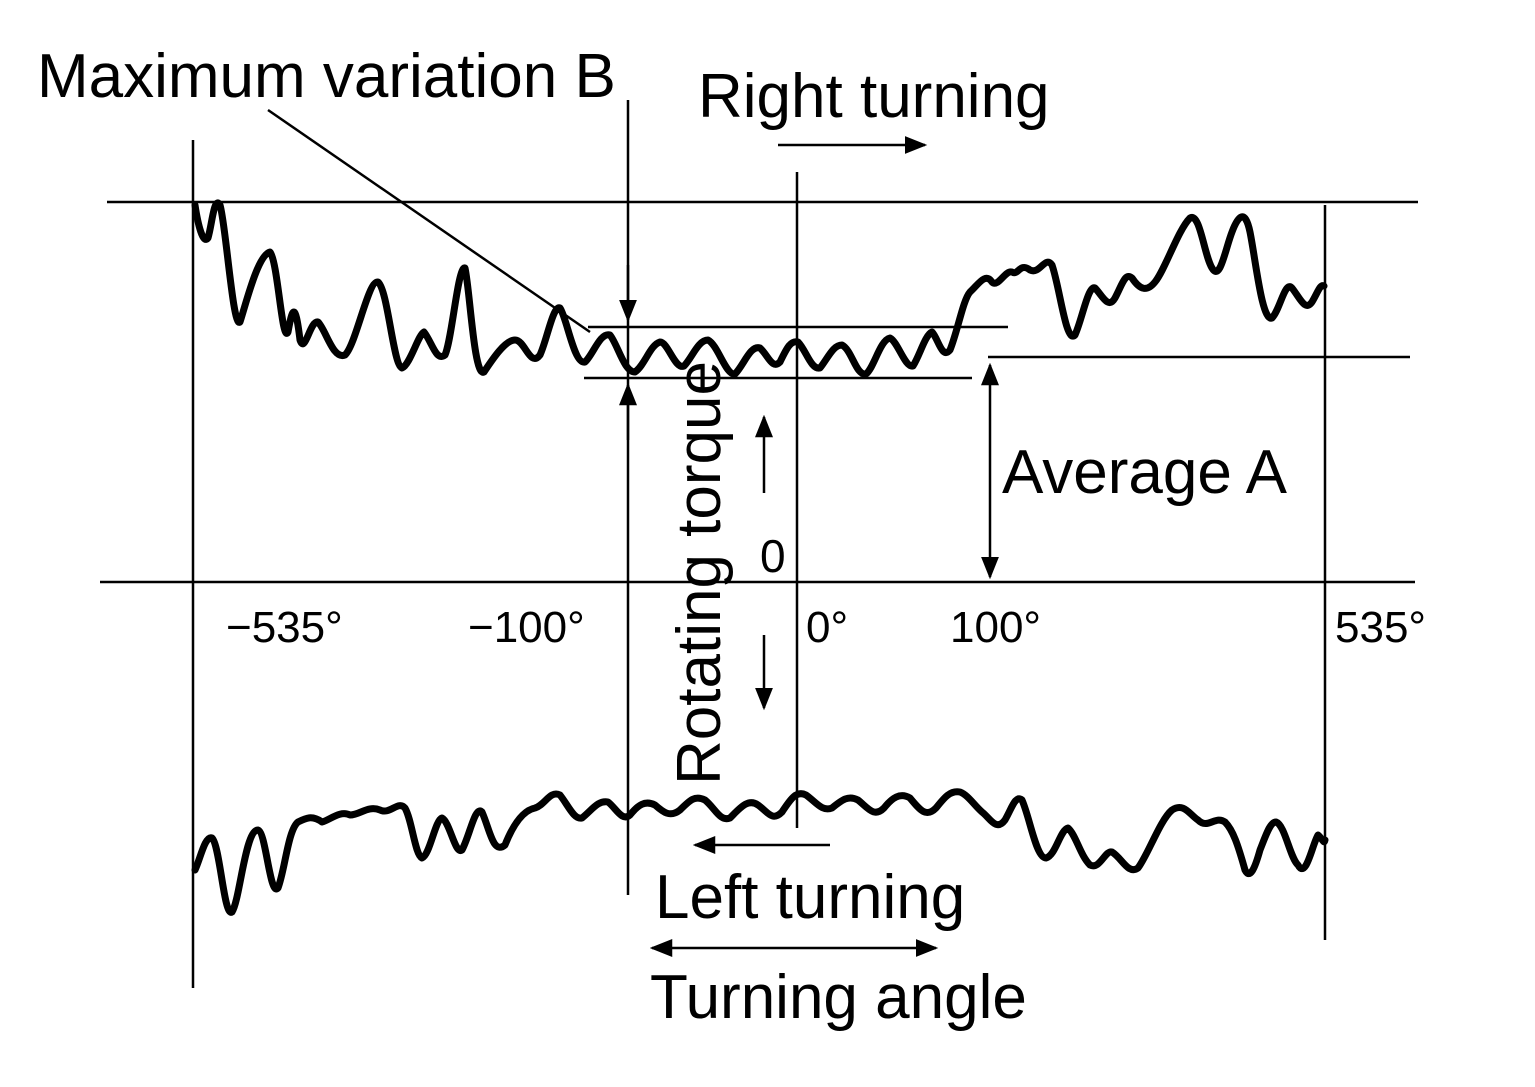  Describe the element at coordinates (429, 221) in the screenshot. I see `max-variation-leader` at that location.